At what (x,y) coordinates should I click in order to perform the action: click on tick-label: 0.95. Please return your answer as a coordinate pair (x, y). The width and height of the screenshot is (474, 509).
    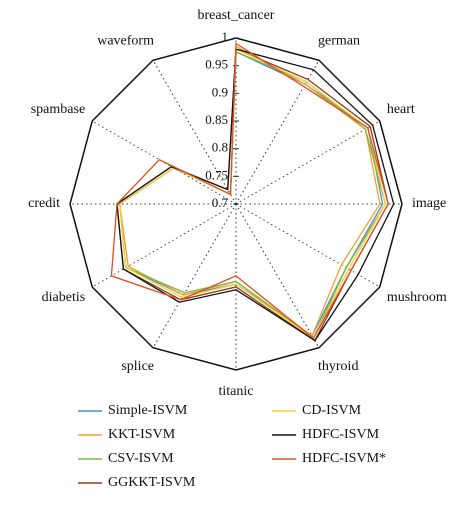
    Looking at the image, I should click on (216, 64).